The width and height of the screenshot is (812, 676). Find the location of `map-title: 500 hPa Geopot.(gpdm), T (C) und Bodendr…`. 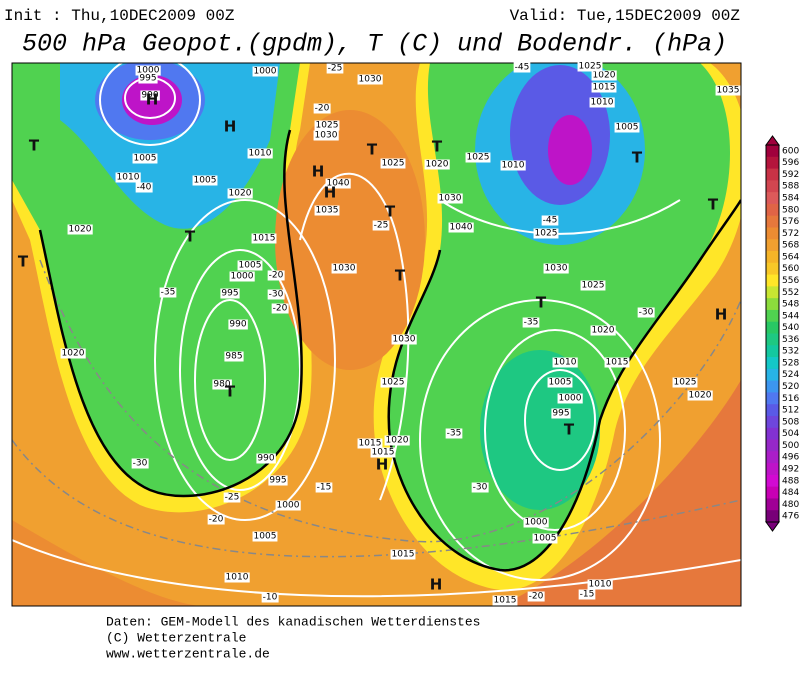

map-title: 500 hPa Geopot.(gpdm), T (C) und Bodendr… is located at coordinates (374, 44).